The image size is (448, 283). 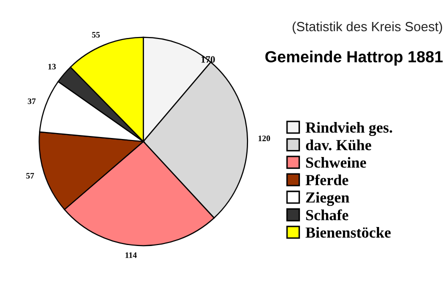 I want to click on data-label: 55, so click(x=96, y=35).